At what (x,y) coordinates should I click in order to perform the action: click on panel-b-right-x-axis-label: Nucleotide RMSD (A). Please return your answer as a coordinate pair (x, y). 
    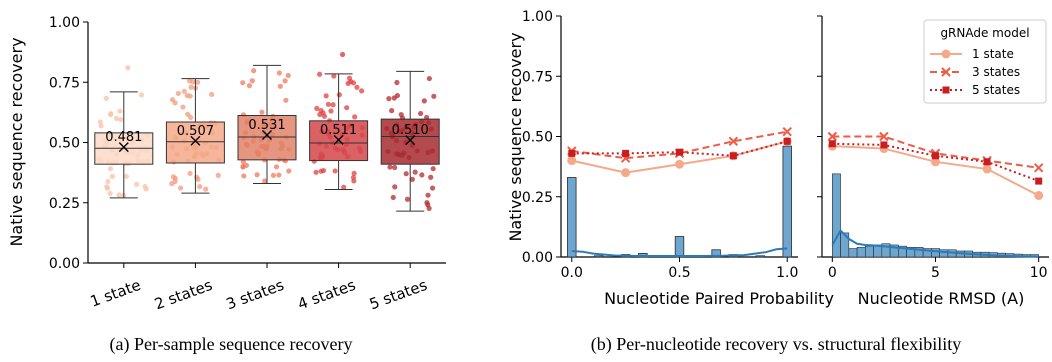
    Looking at the image, I should click on (941, 298).